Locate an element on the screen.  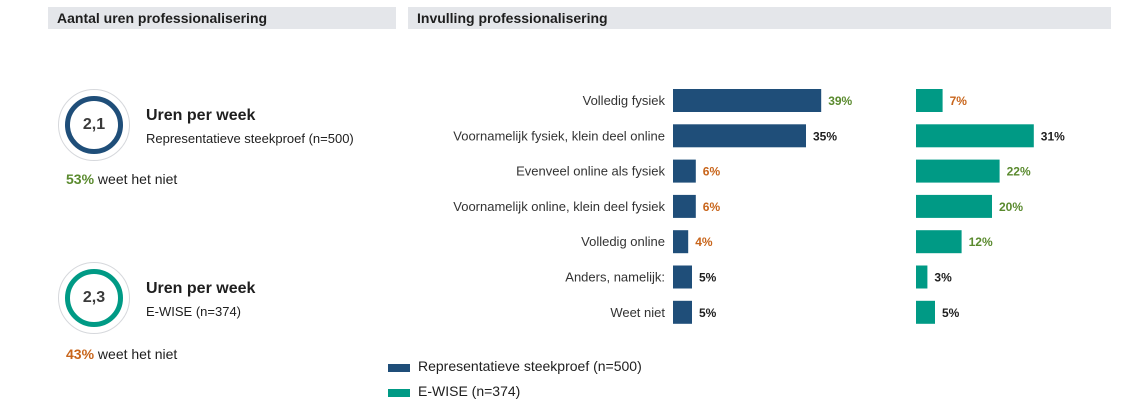
legend-label: E-WISE (n=374) is located at coordinates (469, 391).